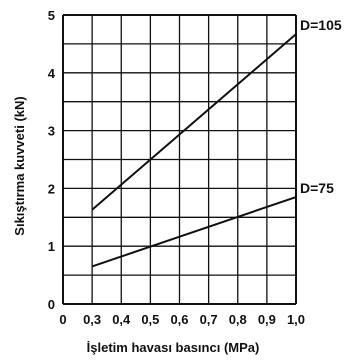 Image resolution: width=353 pixels, height=360 pixels. What do you see at coordinates (209, 319) in the screenshot?
I see `x-tick-label: 0,7` at bounding box center [209, 319].